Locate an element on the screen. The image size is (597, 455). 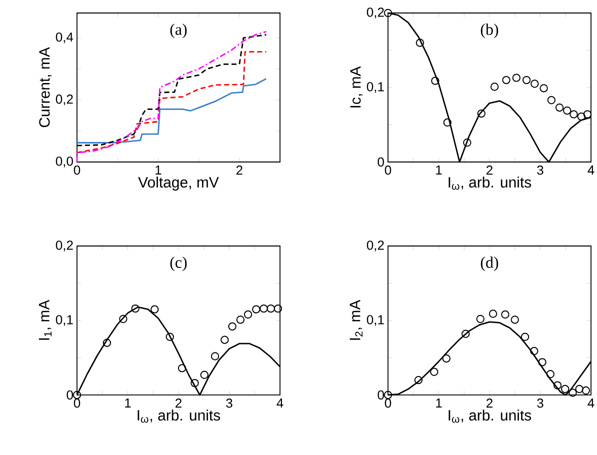
y-axis-title: I$_{2}$, mA is located at coordinates (356, 320).